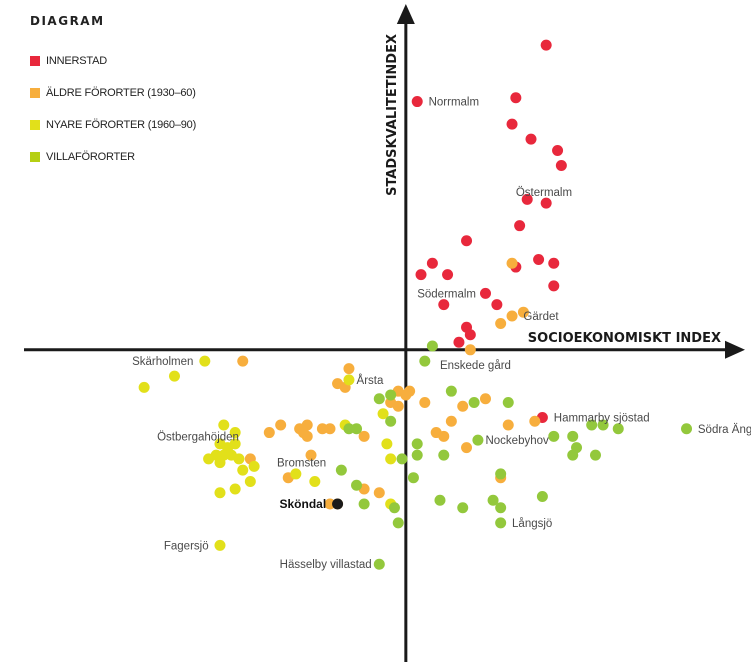 The image size is (751, 662). What do you see at coordinates (338, 504) in the screenshot?
I see `point-sk-ndal` at bounding box center [338, 504].